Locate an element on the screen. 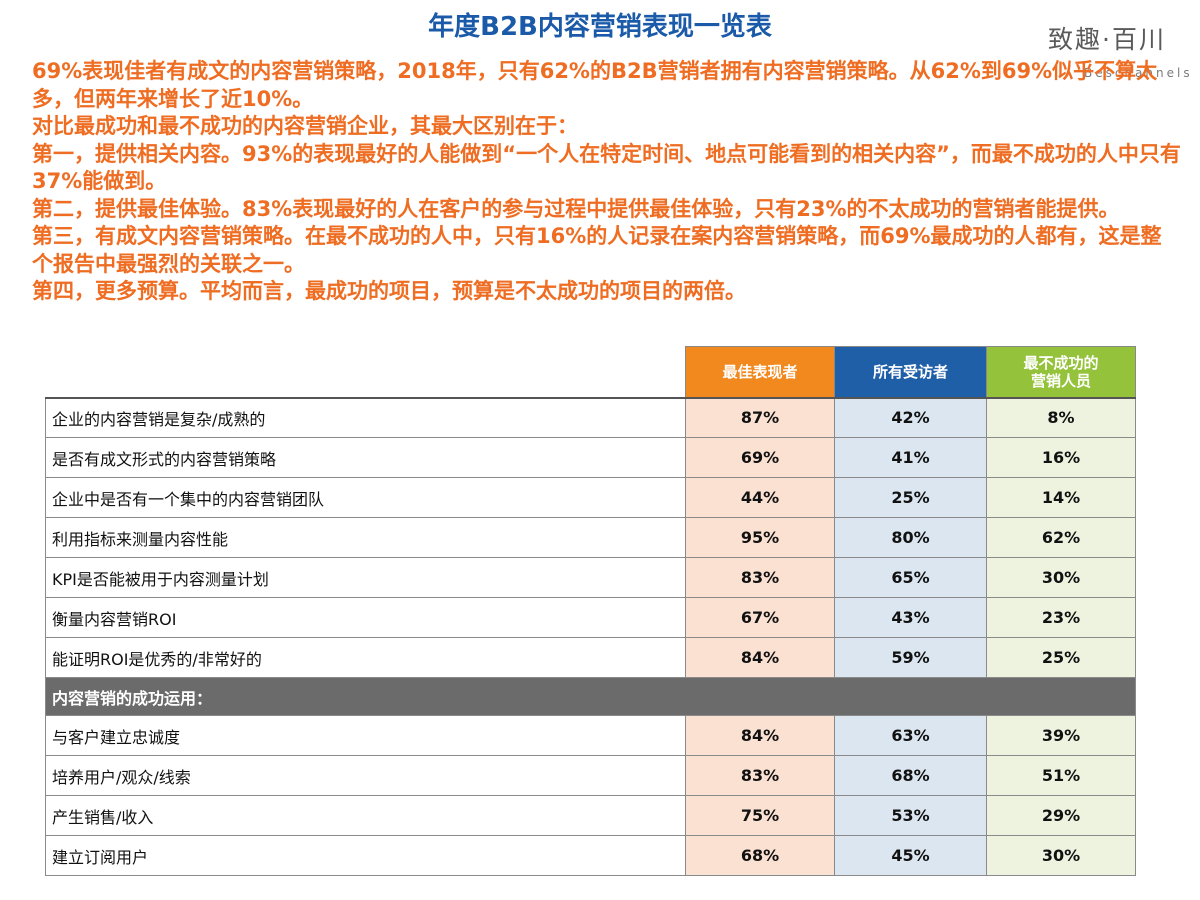 The image size is (1200, 900). section-header-row: 内容营销的成功运用： is located at coordinates (590, 696).